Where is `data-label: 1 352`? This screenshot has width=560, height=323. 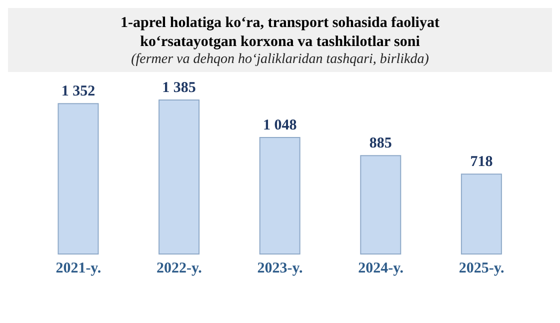
data-label: 1 352 is located at coordinates (78, 92).